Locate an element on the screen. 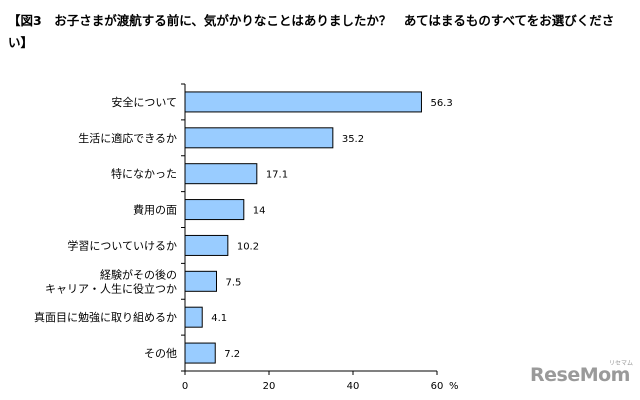  category-label: その他 is located at coordinates (160, 353).